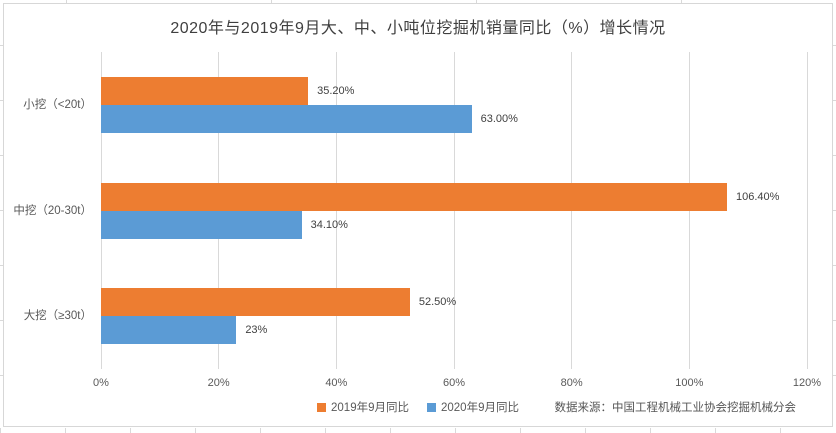 Image resolution: width=836 pixels, height=433 pixels. I want to click on bar-label: 23%, so click(256, 330).